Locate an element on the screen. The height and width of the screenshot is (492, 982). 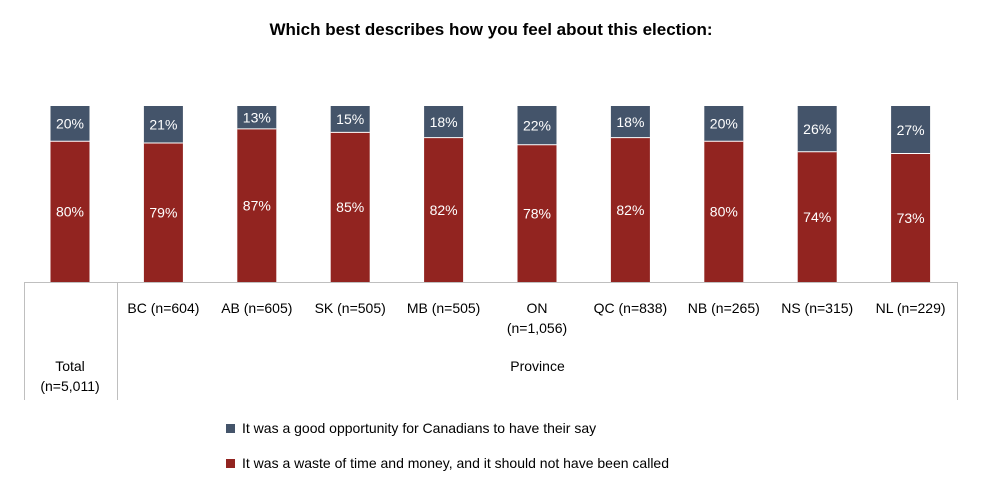
category-label-4-0: MB (n=505) is located at coordinates (444, 308).